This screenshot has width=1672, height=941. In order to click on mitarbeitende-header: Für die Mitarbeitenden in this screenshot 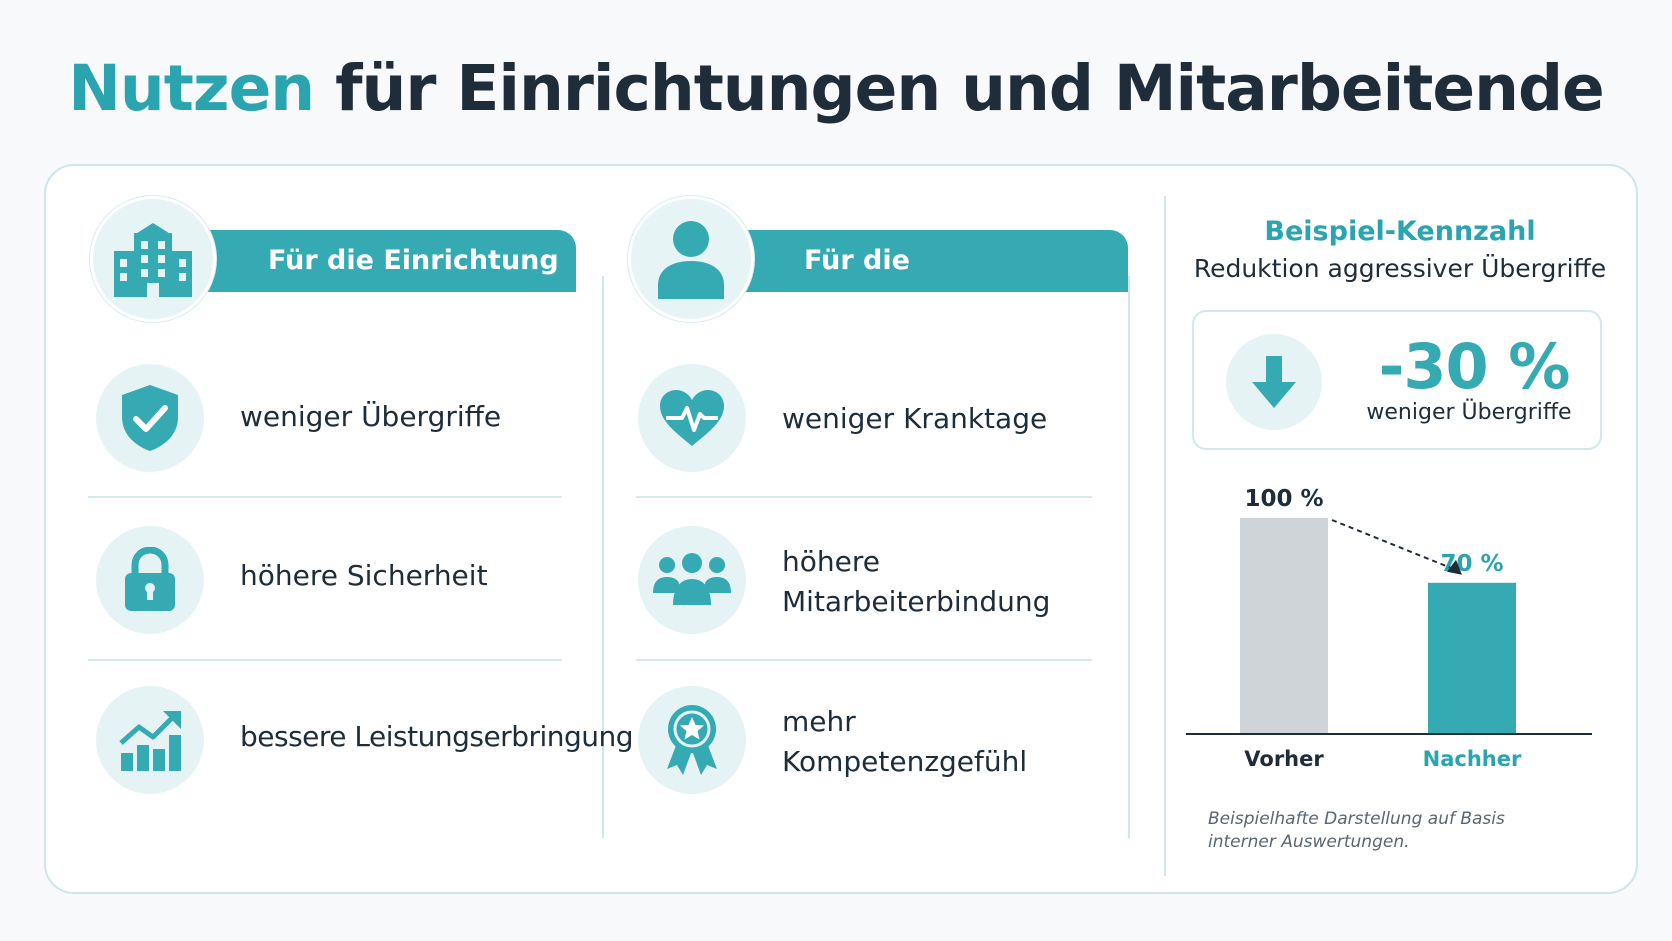, I will do `click(936, 284)`.